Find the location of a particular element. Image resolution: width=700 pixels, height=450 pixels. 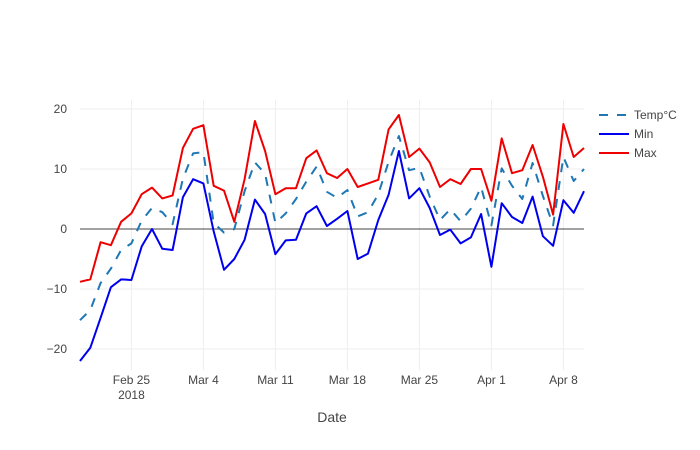

legend-item: Temp°C is located at coordinates (638, 115).